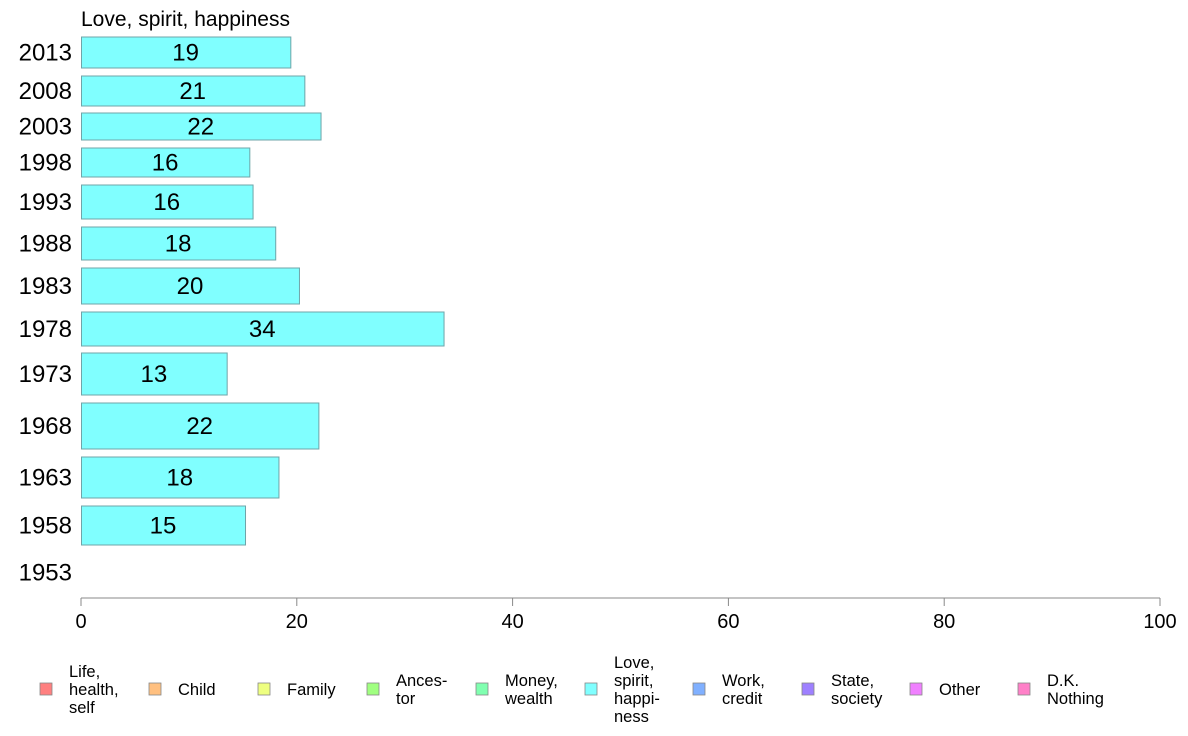 The width and height of the screenshot is (1188, 736). I want to click on y-tick-label: 1953, so click(45, 573).